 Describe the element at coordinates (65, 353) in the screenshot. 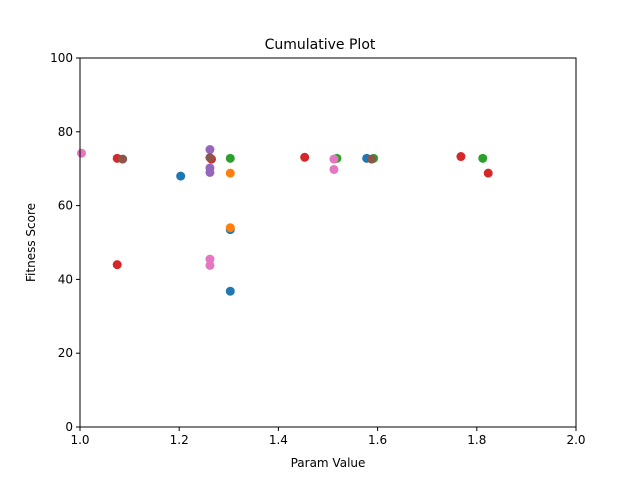

I see `y-tick-label-1: 20` at that location.